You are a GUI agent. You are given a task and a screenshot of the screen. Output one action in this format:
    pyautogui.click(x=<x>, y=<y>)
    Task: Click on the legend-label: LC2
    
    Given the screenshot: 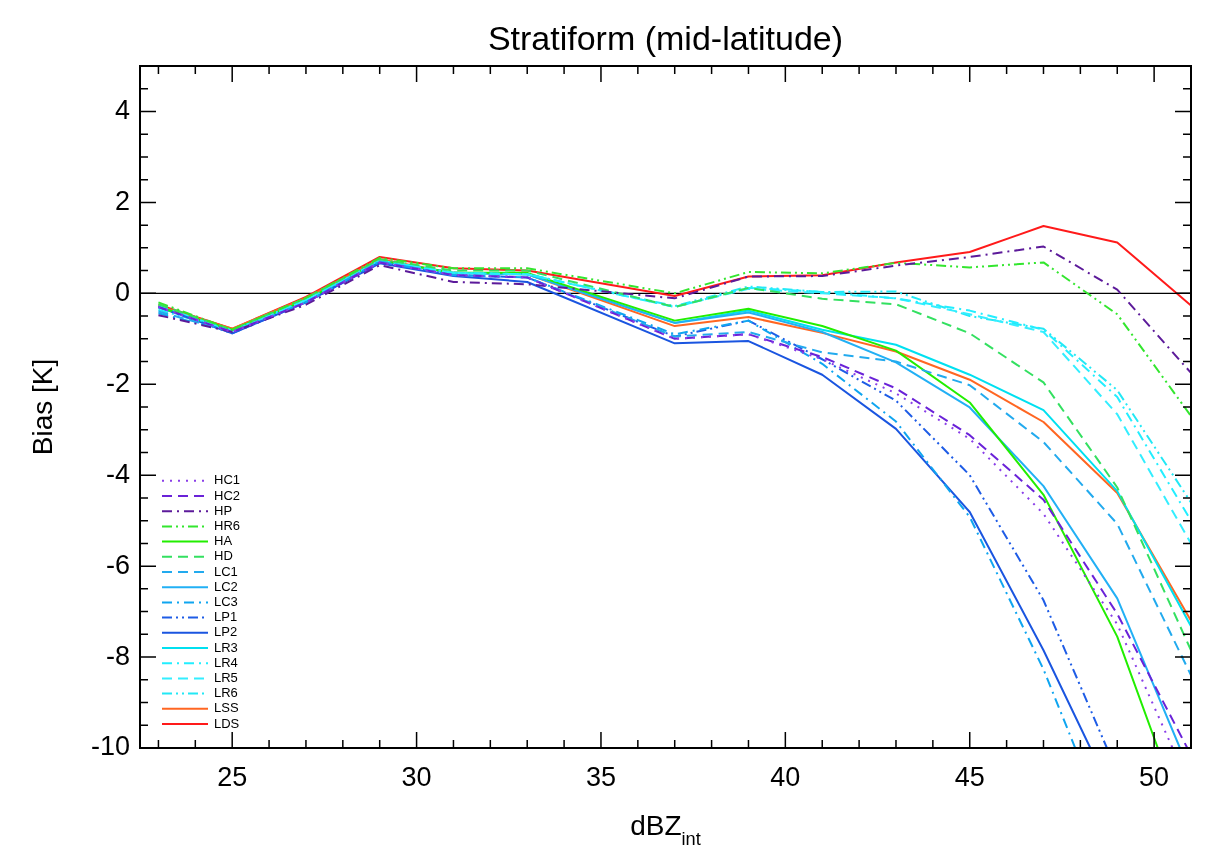 What is the action you would take?
    pyautogui.click(x=226, y=586)
    